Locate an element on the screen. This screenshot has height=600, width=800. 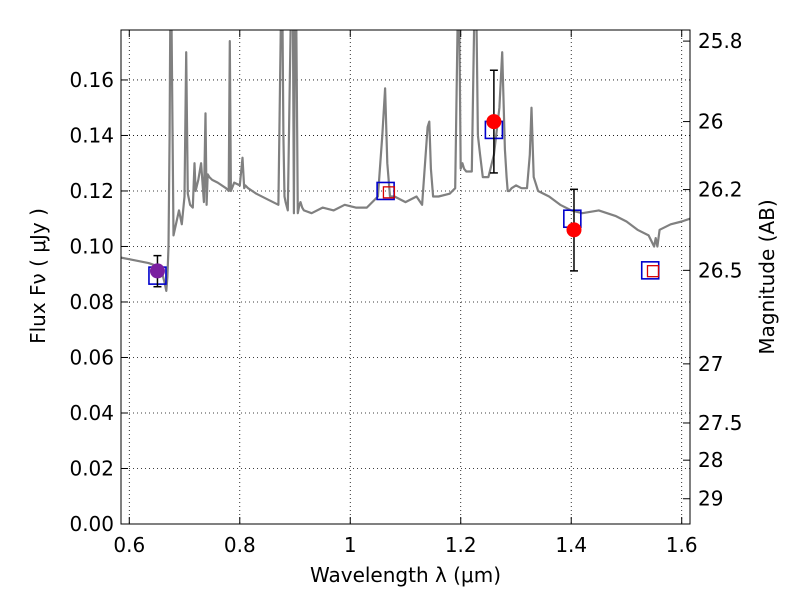
x-tick-label: 1 is located at coordinates (350, 545).